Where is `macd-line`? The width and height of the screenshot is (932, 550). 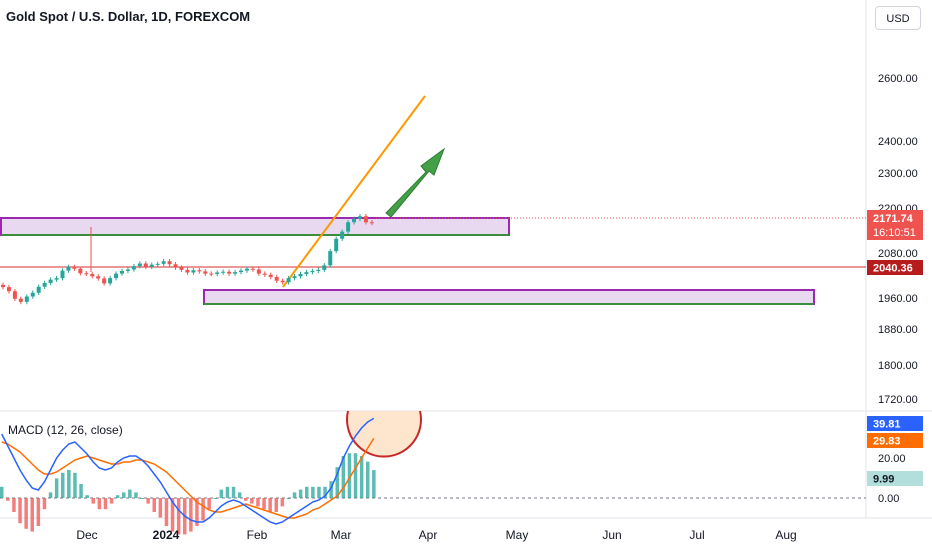 macd-line is located at coordinates (188, 471).